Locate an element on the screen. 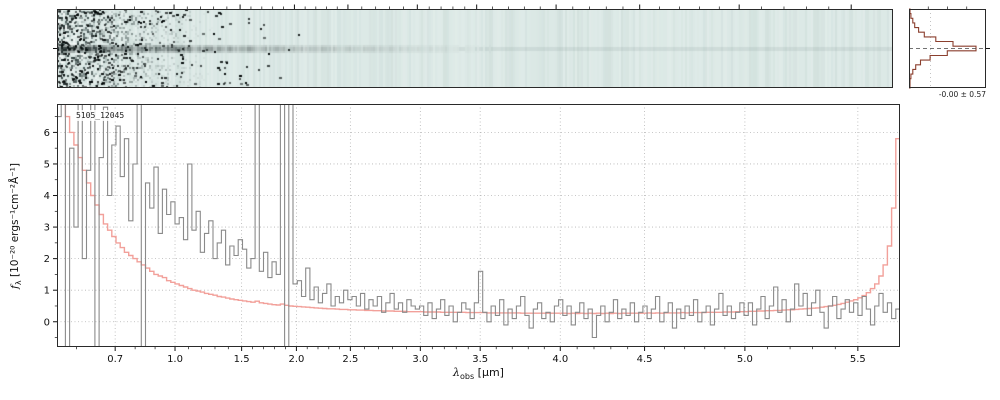 The height and width of the screenshot is (400, 1000). x-tick-label: 5.5 is located at coordinates (858, 359).